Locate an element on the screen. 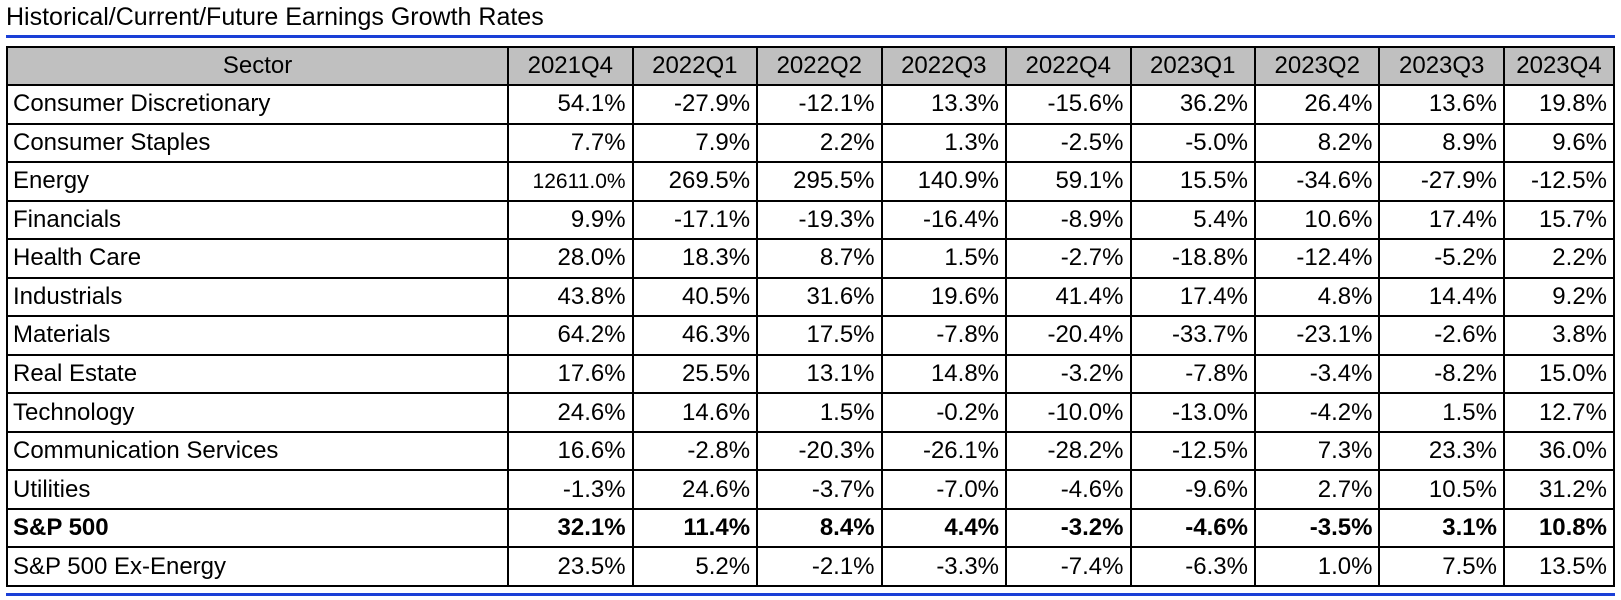 The image size is (1621, 600). growth-cell: 3.1% is located at coordinates (1441, 528).